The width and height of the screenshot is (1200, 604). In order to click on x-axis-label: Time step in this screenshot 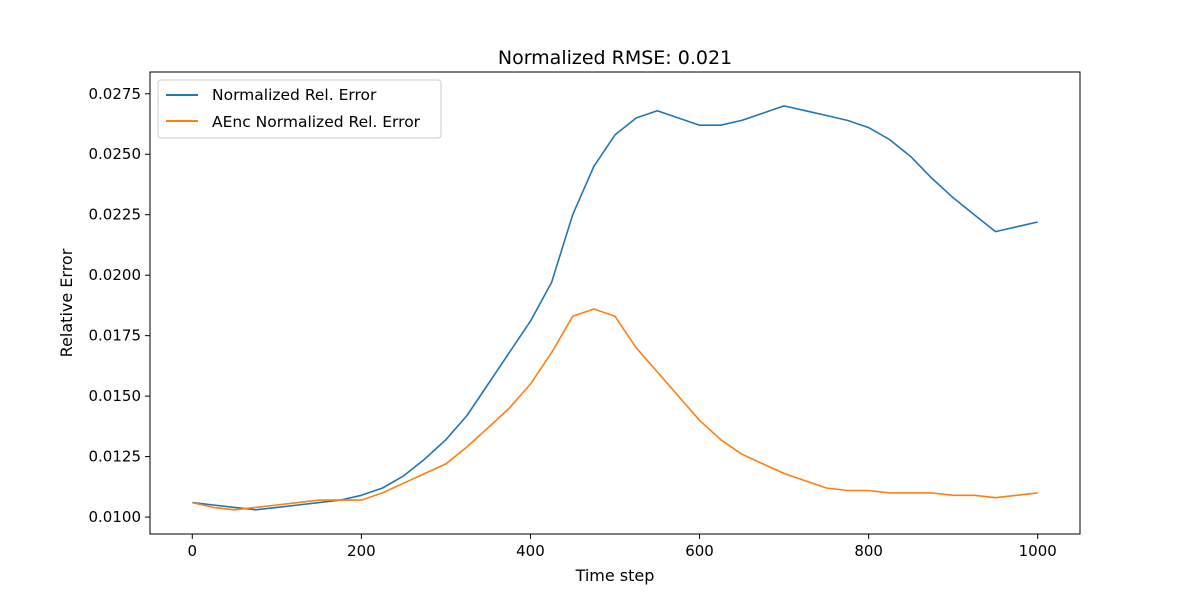, I will do `click(615, 575)`.